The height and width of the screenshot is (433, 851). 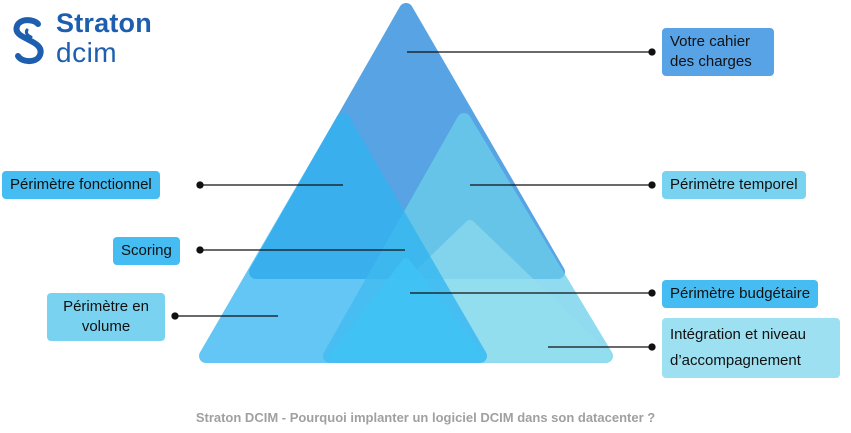 What do you see at coordinates (87, 52) in the screenshot?
I see `logo-sub: dcim` at bounding box center [87, 52].